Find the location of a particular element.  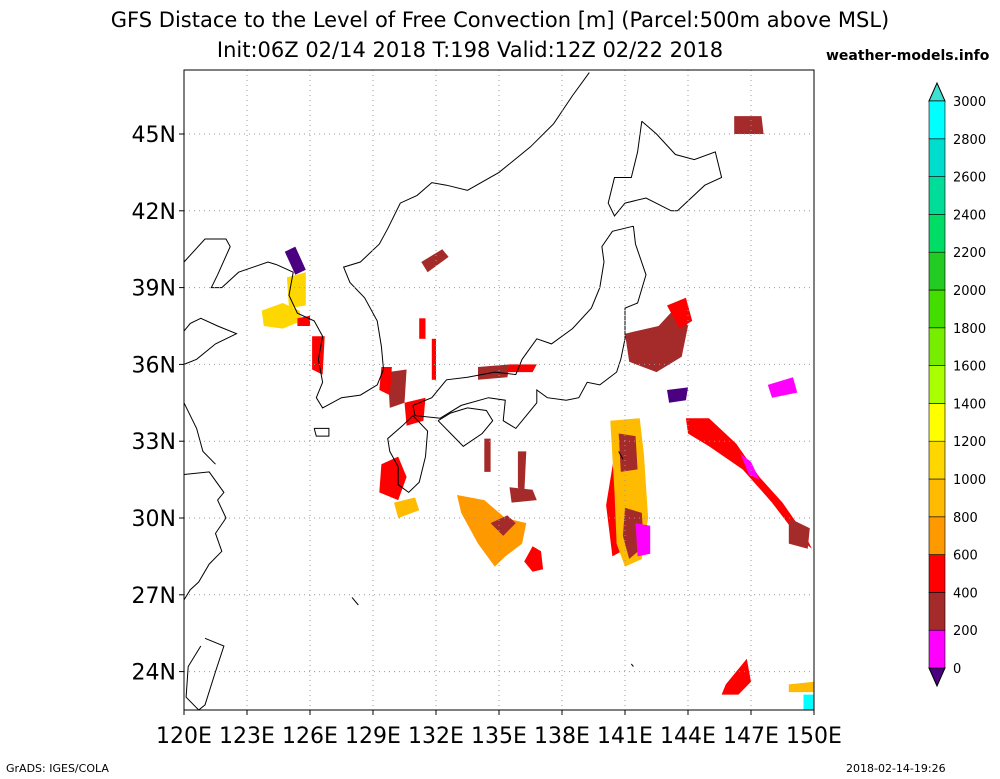

colorbar-label: 0 is located at coordinates (957, 669).